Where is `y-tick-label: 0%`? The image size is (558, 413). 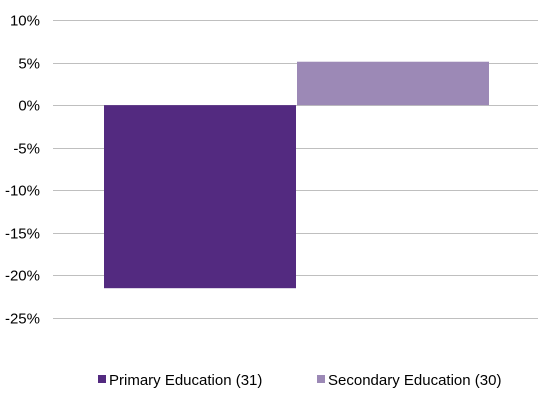
y-tick-label: 0% is located at coordinates (29, 106).